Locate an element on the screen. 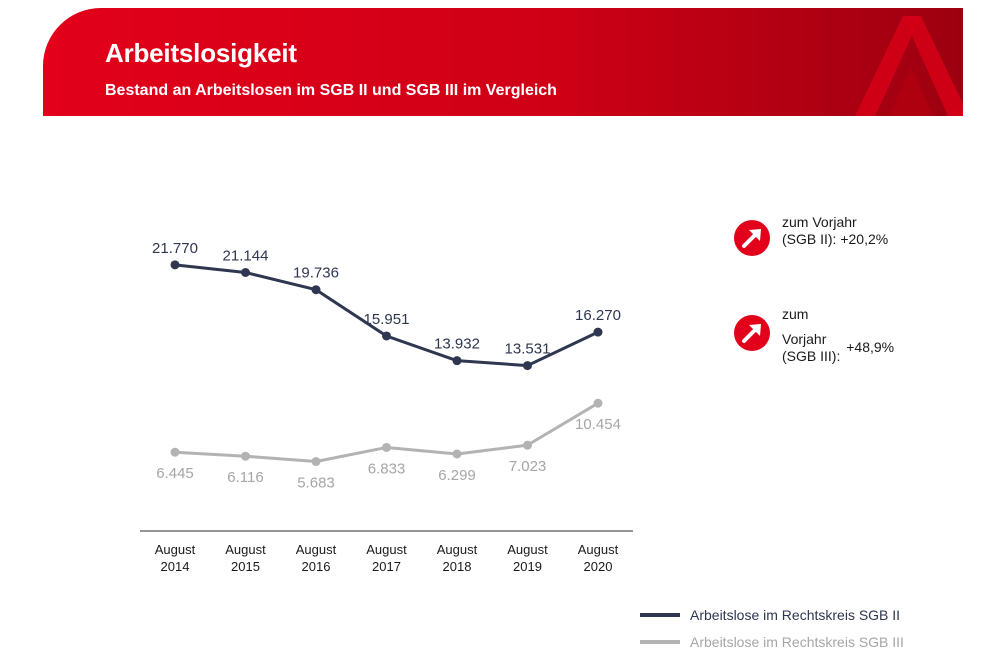 Image resolution: width=1000 pixels, height=667 pixels. x-tick-label: August 2017 is located at coordinates (386, 558).